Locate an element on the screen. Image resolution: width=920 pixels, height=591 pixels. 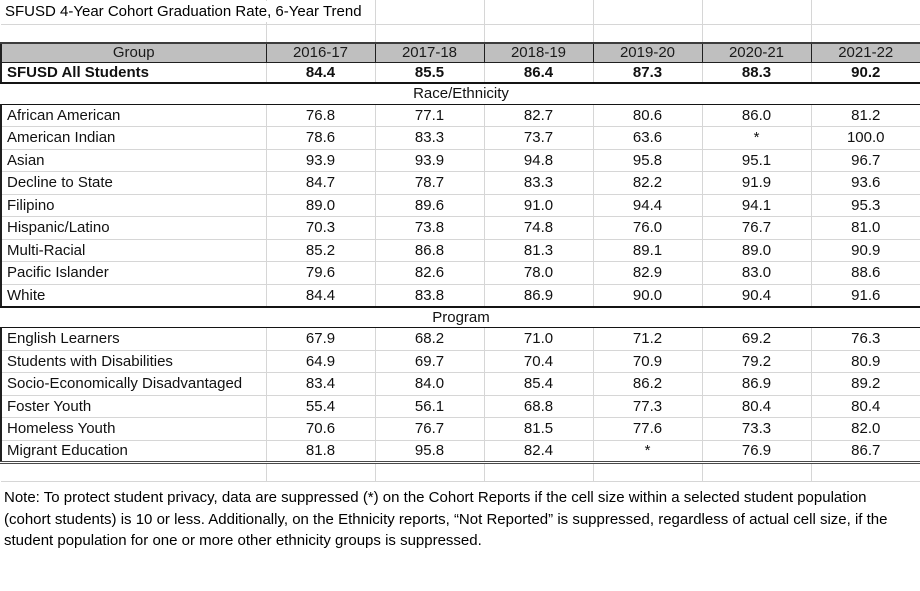
section-label: Program is located at coordinates (460, 317).